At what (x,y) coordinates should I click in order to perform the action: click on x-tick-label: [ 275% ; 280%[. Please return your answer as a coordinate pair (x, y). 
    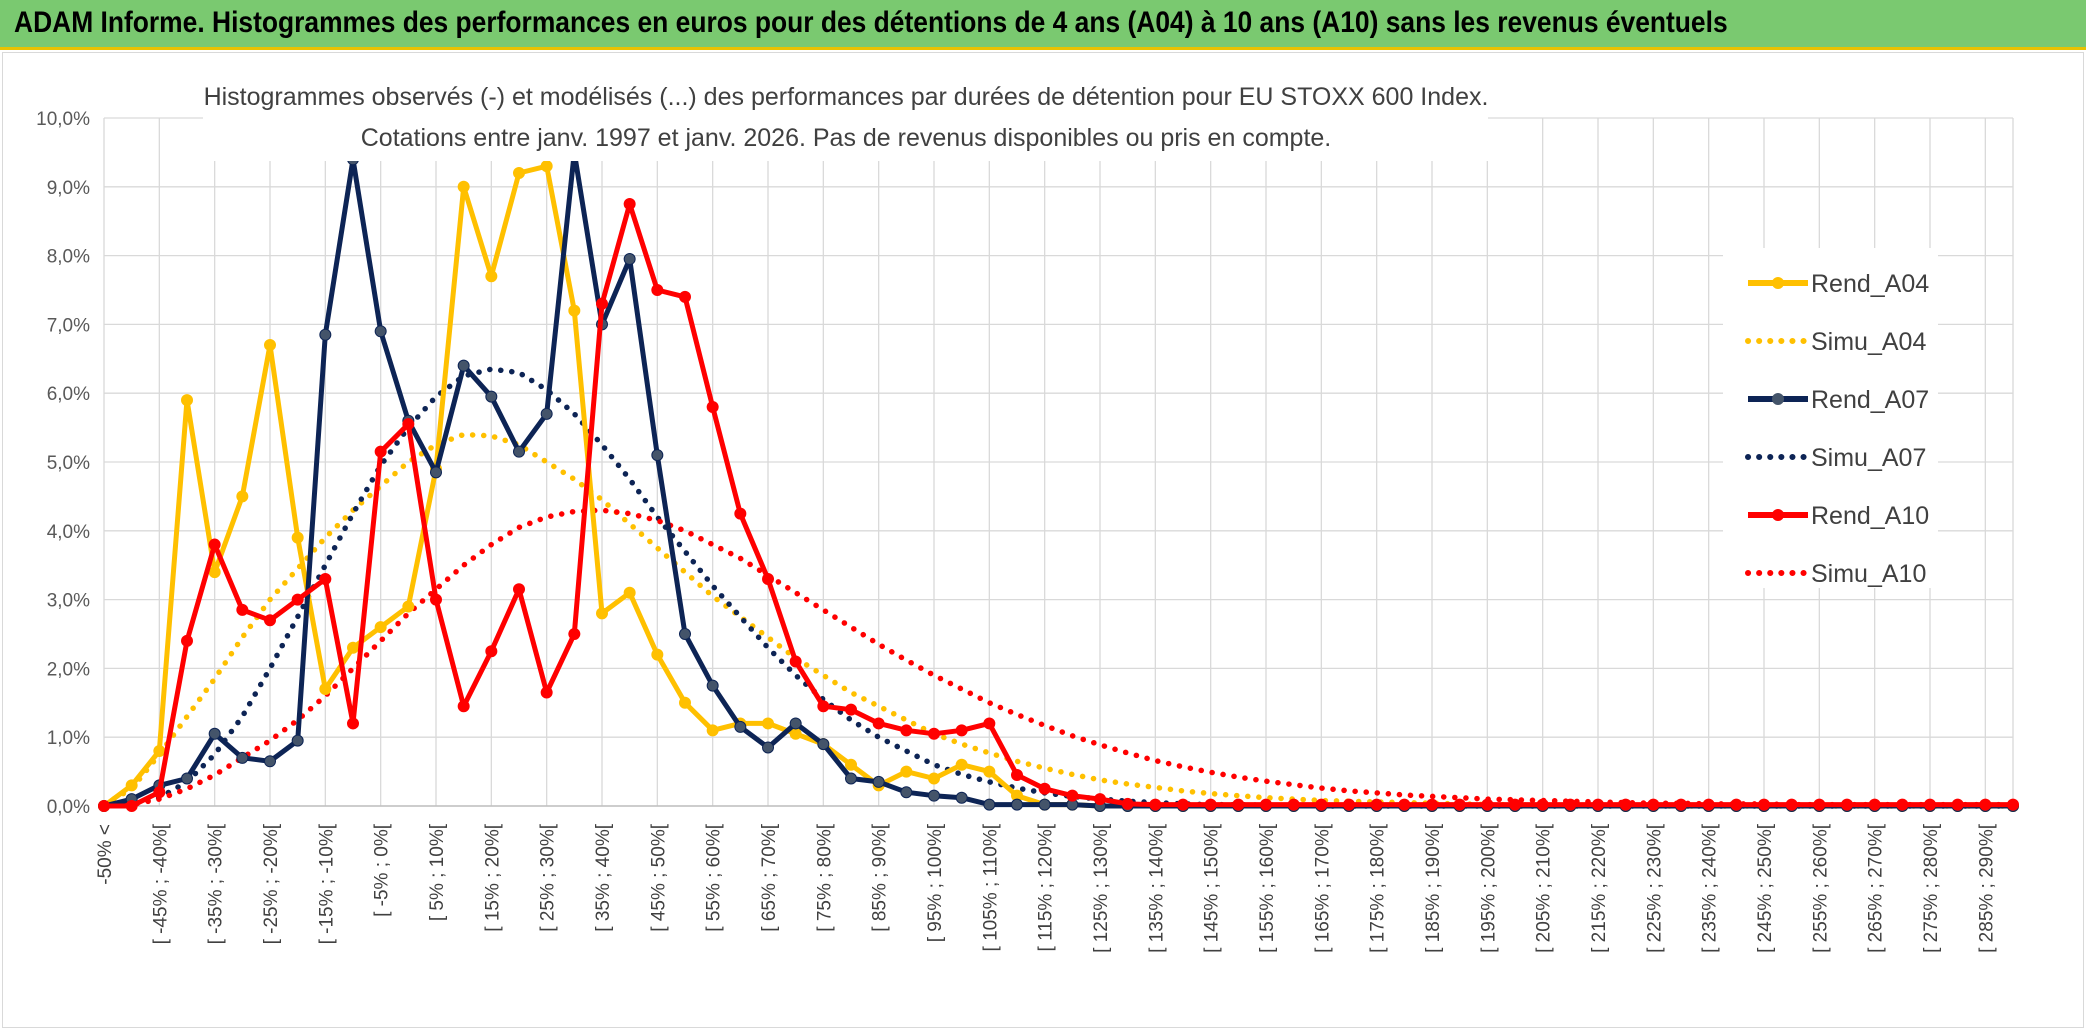
    Looking at the image, I should click on (1931, 888).